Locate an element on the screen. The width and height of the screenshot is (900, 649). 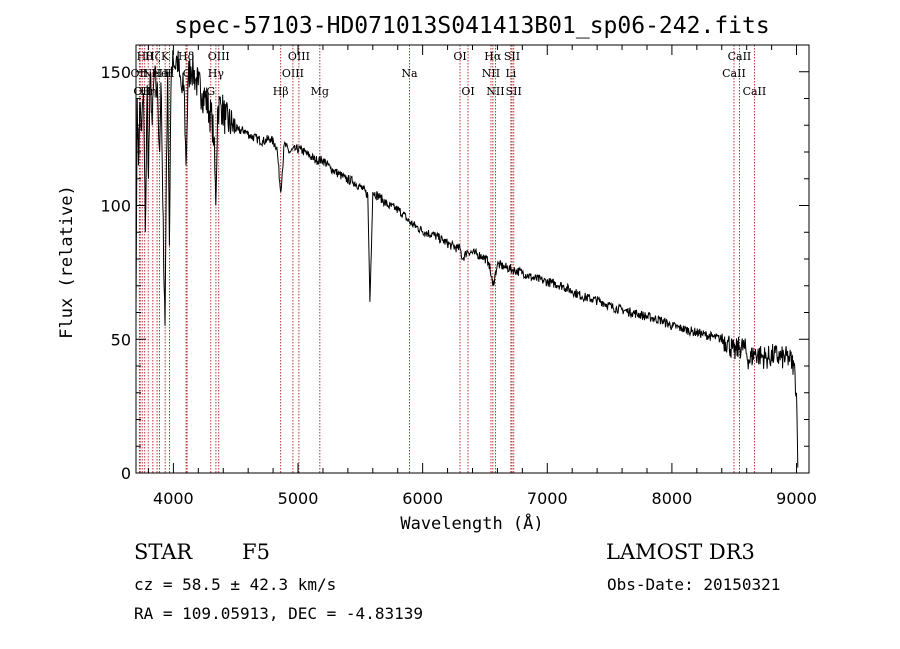
line-label: Hθ is located at coordinates (145, 56).